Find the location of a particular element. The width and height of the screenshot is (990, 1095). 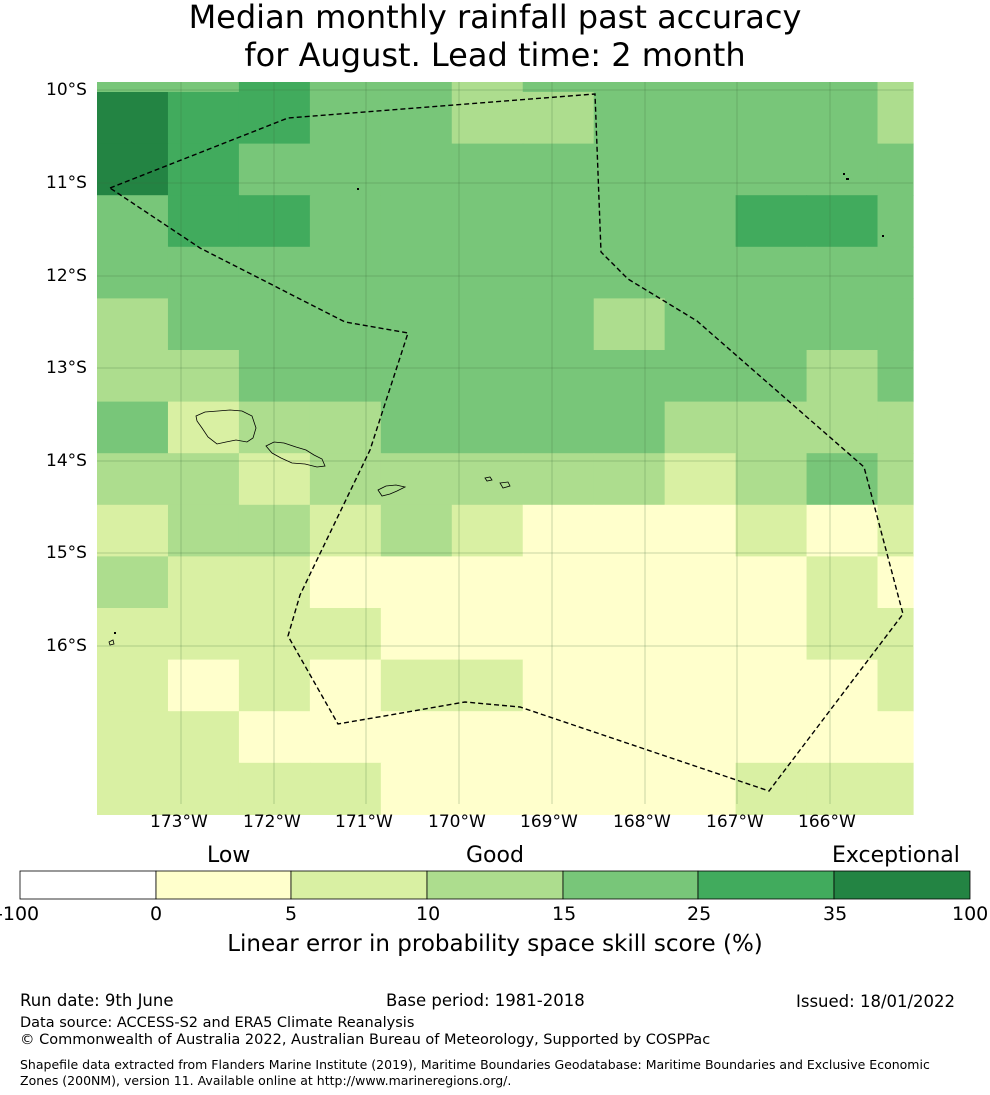

lon-label-166w: 166°W is located at coordinates (827, 822).